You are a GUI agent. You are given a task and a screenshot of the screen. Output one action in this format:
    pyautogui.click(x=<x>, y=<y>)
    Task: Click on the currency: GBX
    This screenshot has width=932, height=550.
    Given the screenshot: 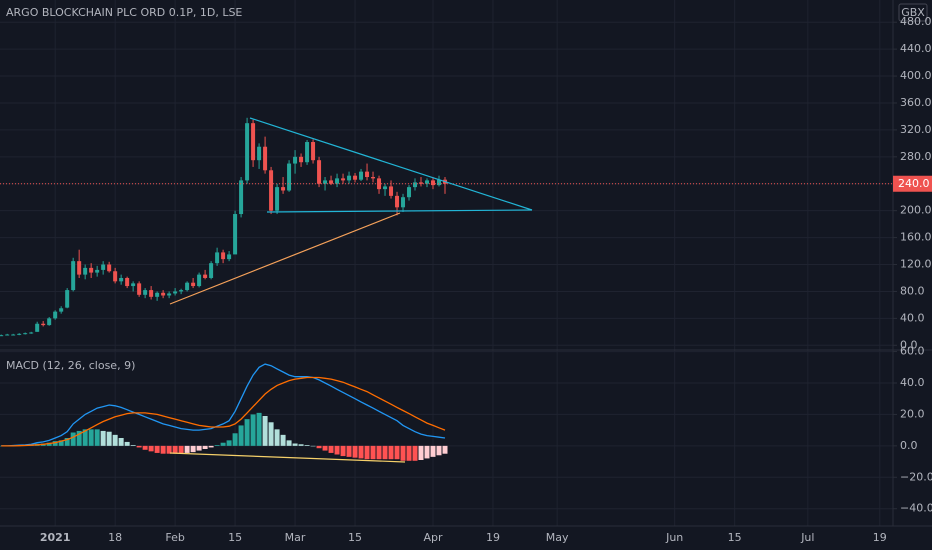 What is the action you would take?
    pyautogui.click(x=913, y=12)
    